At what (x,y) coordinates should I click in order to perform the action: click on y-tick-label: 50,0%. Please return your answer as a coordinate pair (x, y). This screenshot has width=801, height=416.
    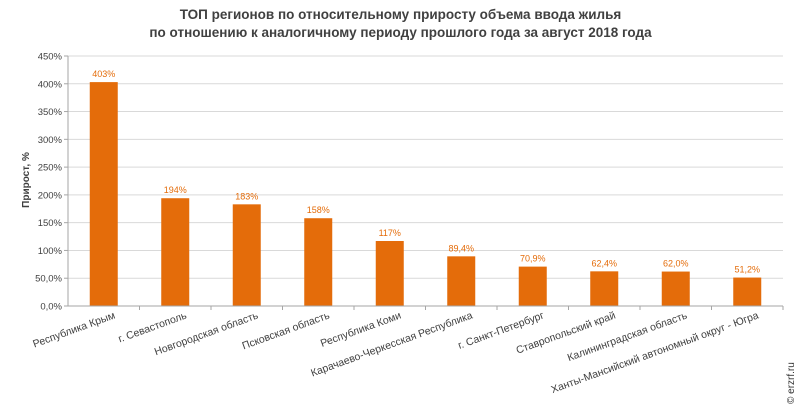
    Looking at the image, I should click on (48, 279).